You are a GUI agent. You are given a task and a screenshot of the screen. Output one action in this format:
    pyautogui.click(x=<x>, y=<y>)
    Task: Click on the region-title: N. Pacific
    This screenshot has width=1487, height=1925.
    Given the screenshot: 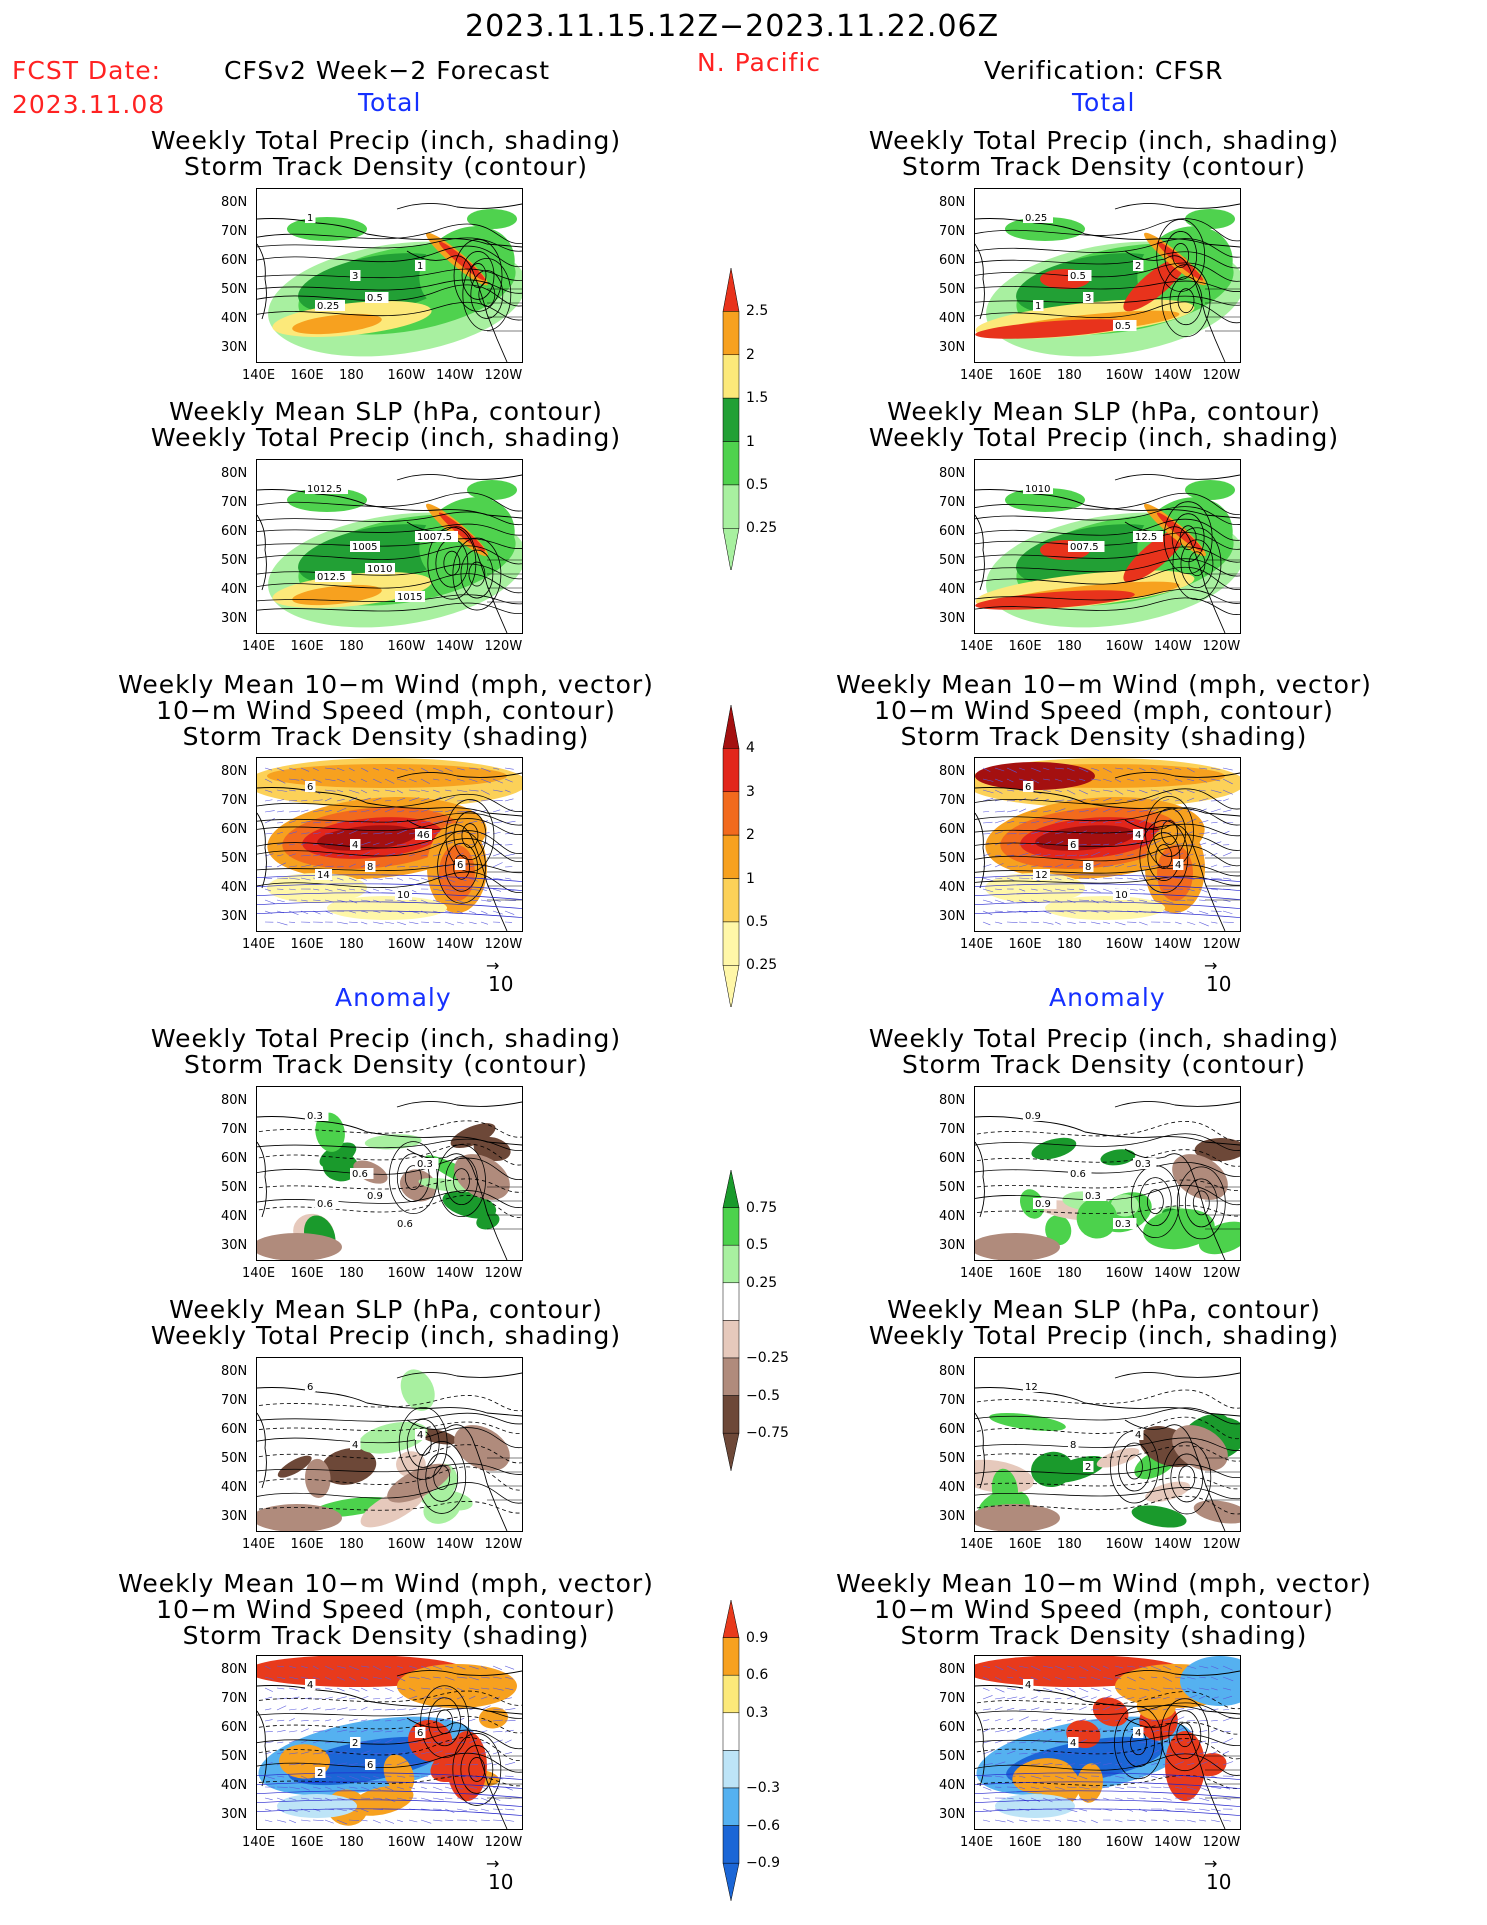 What is the action you would take?
    pyautogui.click(x=759, y=62)
    